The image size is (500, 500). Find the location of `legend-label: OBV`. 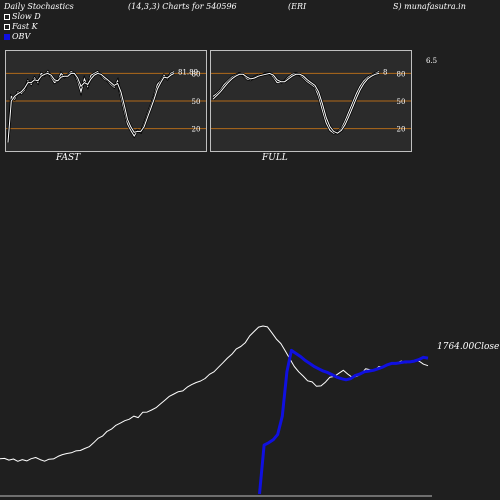

legend-label: OBV is located at coordinates (21, 36).